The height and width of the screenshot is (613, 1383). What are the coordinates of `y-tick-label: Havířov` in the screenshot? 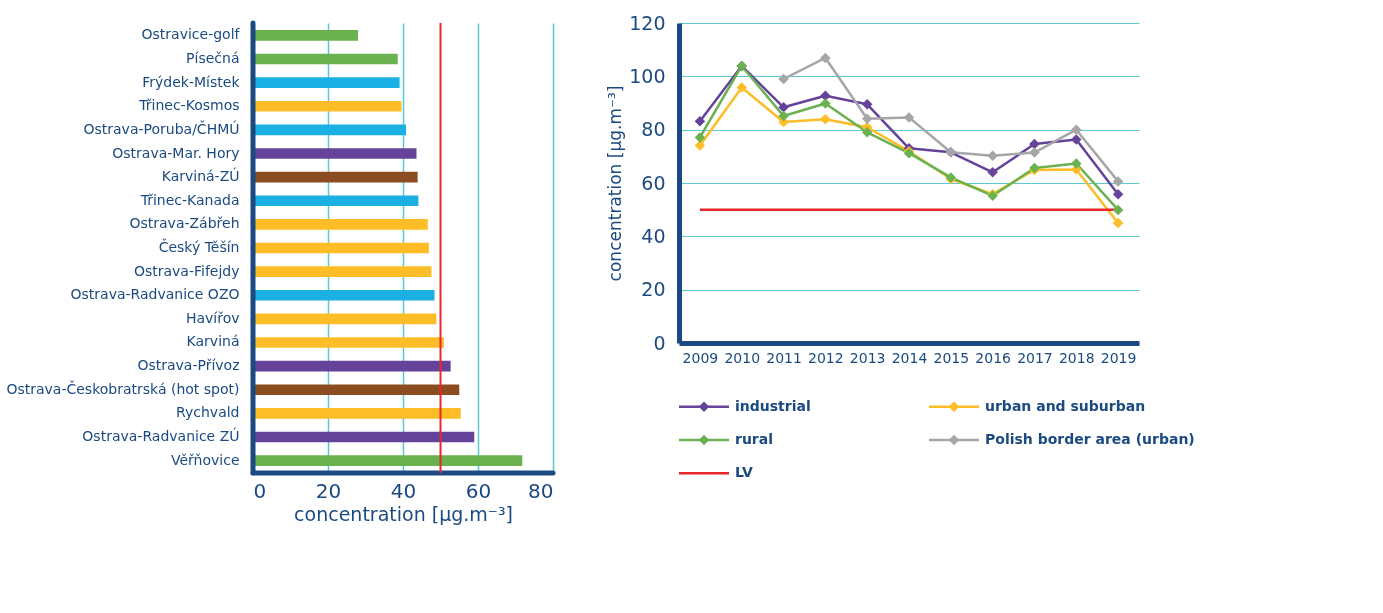 It's located at (212, 317).